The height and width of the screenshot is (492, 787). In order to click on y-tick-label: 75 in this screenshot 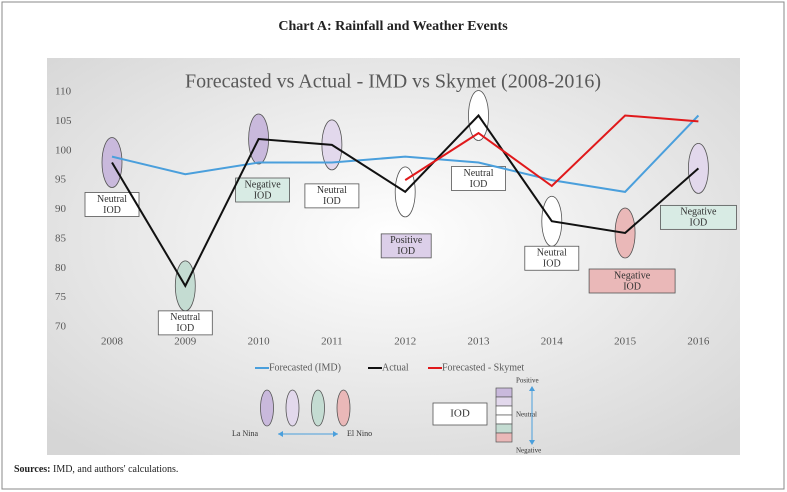, I will do `click(61, 297)`.